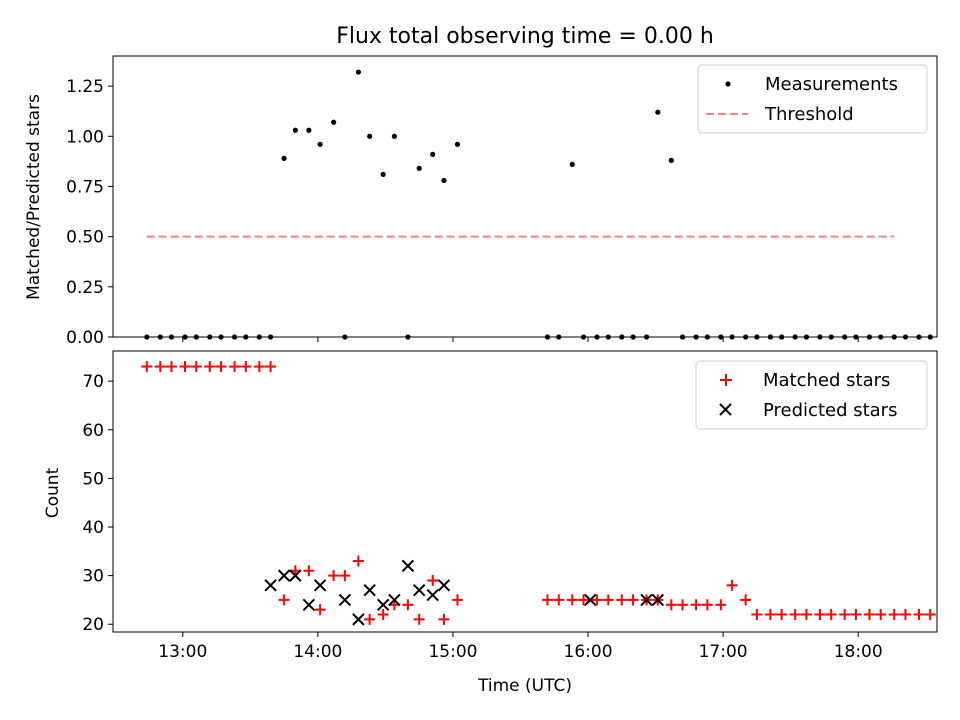  Describe the element at coordinates (317, 652) in the screenshot. I see `x-tick-label: 14:00` at that location.